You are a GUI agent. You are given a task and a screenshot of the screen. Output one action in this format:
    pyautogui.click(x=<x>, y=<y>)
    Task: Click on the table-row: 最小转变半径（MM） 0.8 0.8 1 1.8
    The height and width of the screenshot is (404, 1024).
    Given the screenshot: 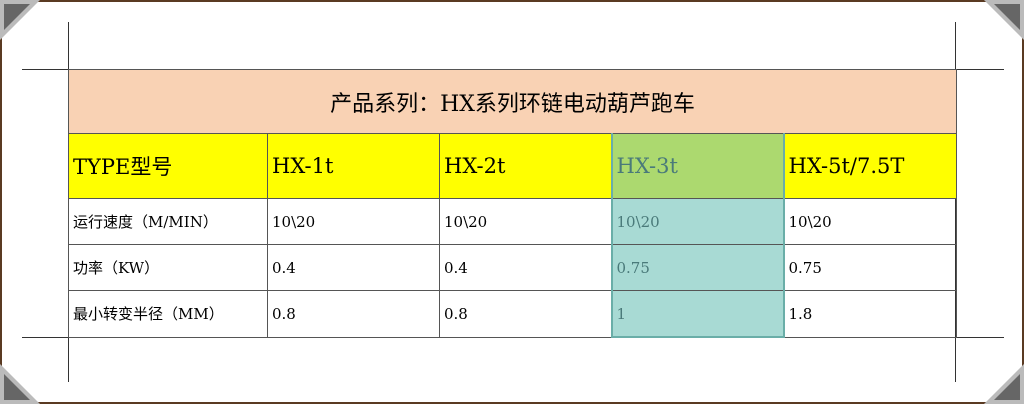 What is the action you would take?
    pyautogui.click(x=512, y=314)
    